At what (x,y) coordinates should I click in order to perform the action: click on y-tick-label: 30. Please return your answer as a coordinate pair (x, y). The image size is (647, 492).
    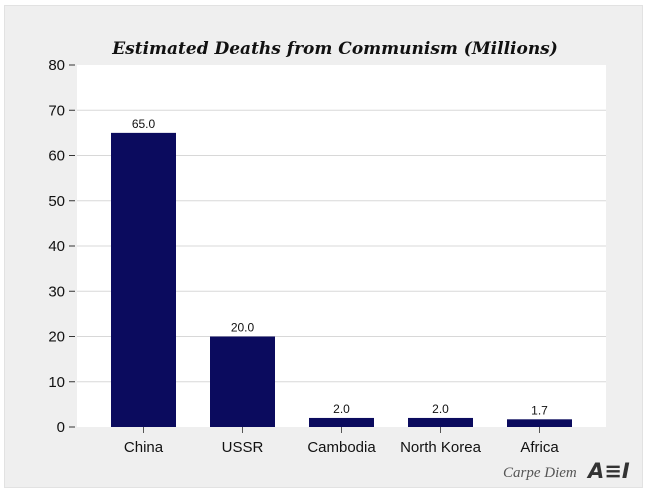
    Looking at the image, I should click on (56, 291).